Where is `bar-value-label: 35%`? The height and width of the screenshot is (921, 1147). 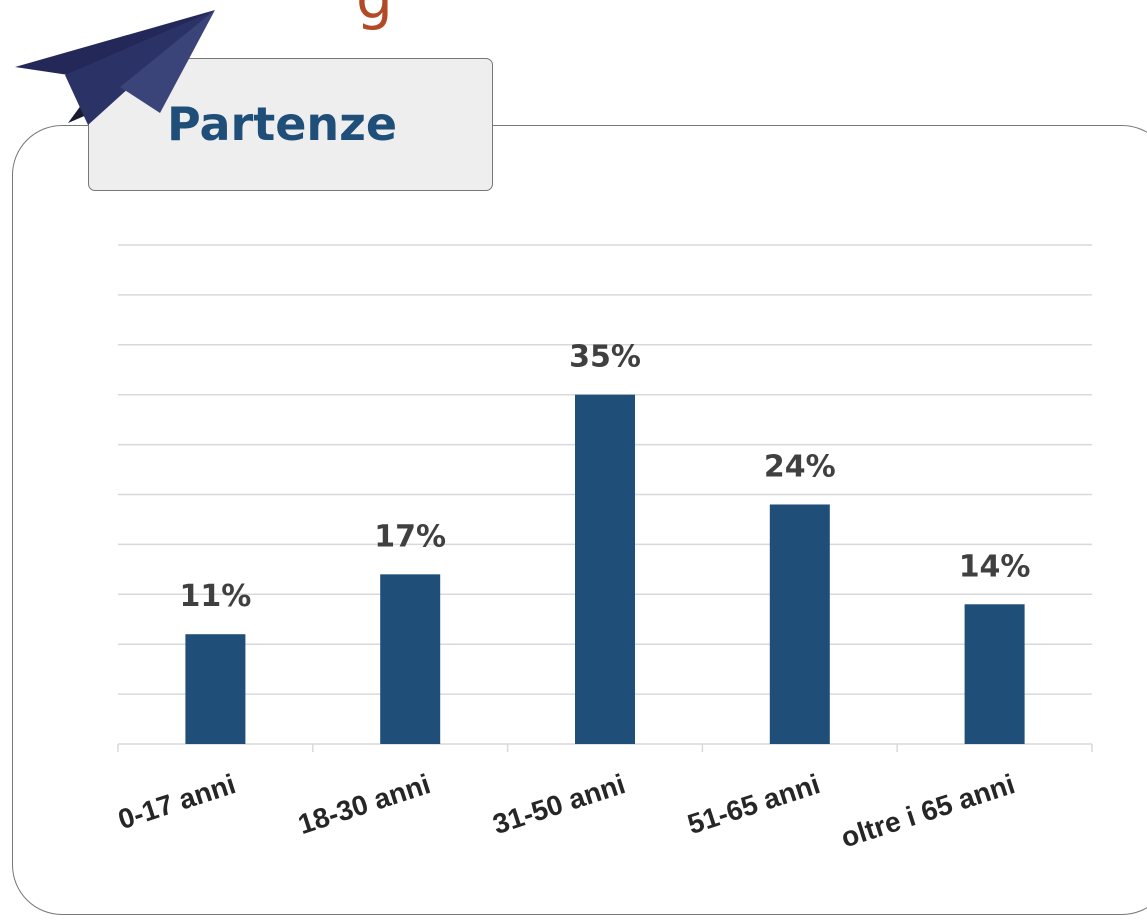 bar-value-label: 35% is located at coordinates (605, 357).